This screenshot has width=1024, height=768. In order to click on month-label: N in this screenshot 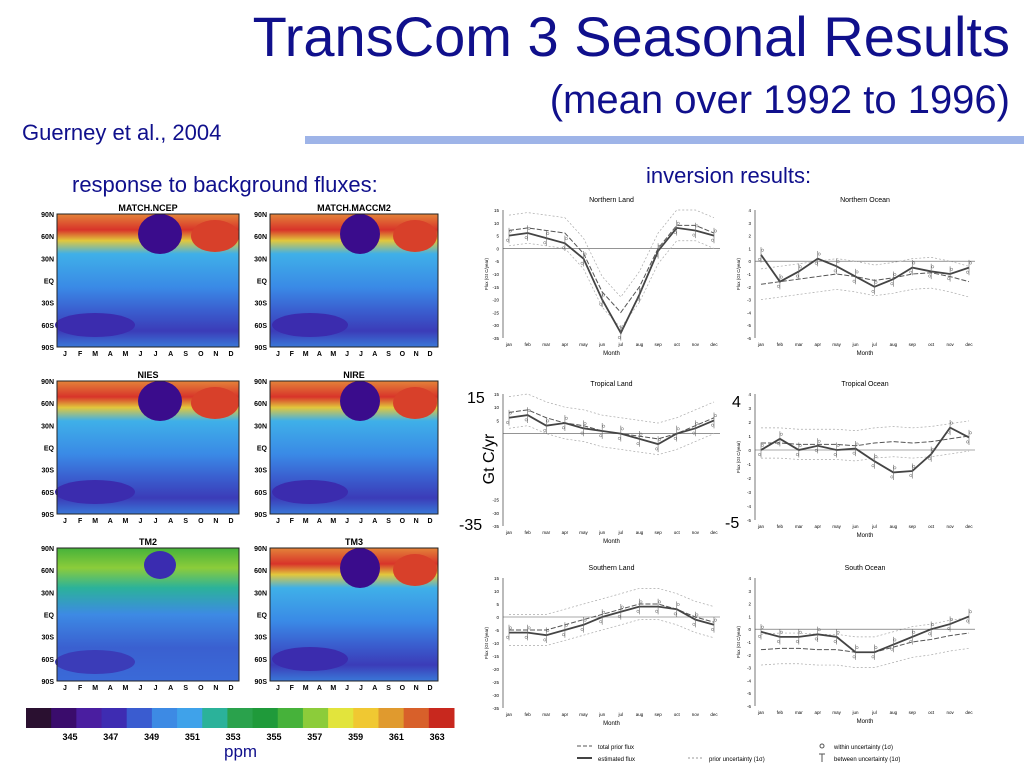, I will do `click(416, 354)`.